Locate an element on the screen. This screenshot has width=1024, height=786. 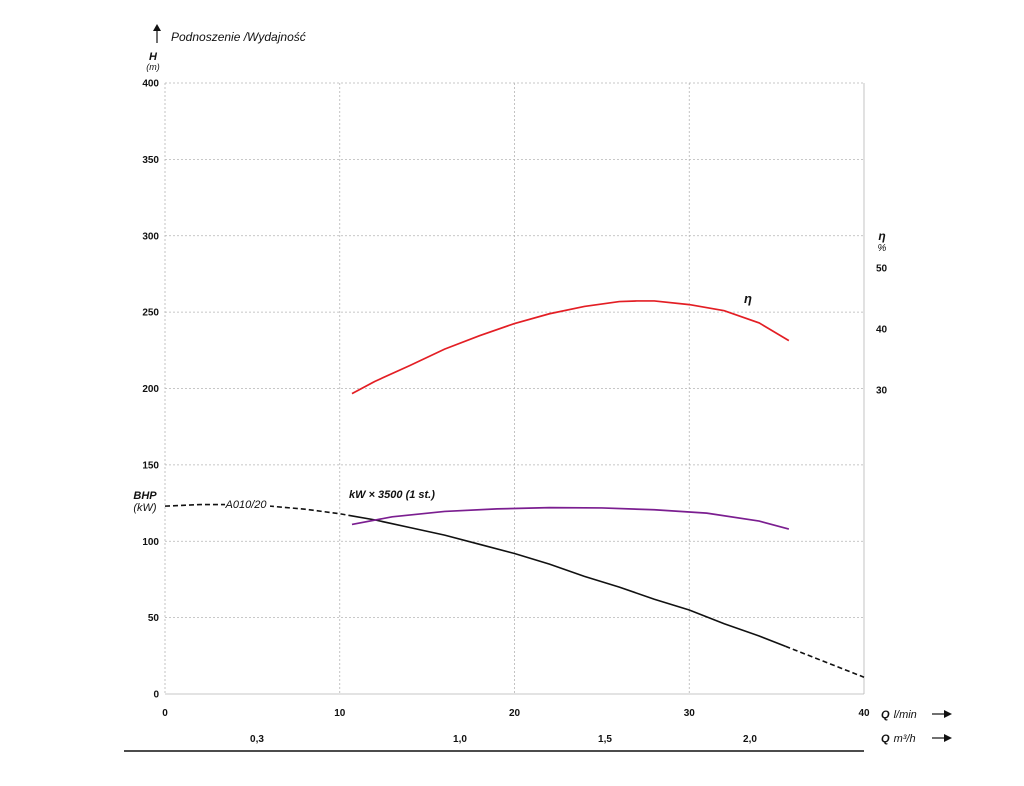
x-tick-label: 0 is located at coordinates (165, 713).